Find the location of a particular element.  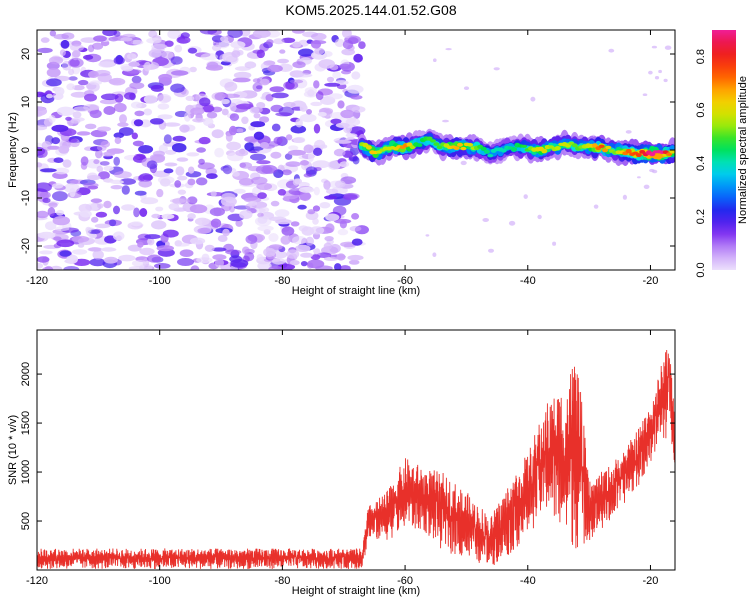

x-tick-label: -80 is located at coordinates (282, 281).